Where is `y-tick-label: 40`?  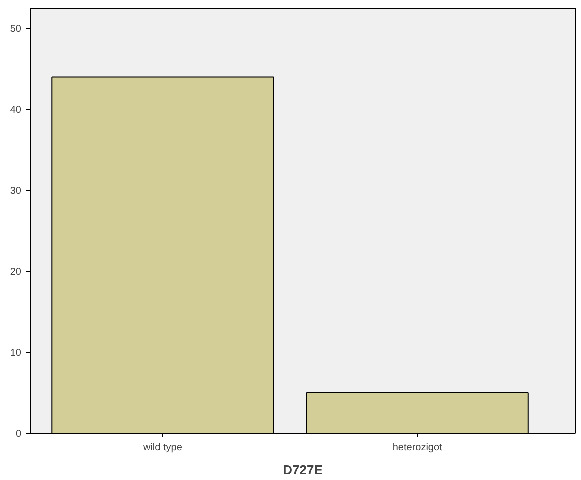
y-tick-label: 40 is located at coordinates (16, 110).